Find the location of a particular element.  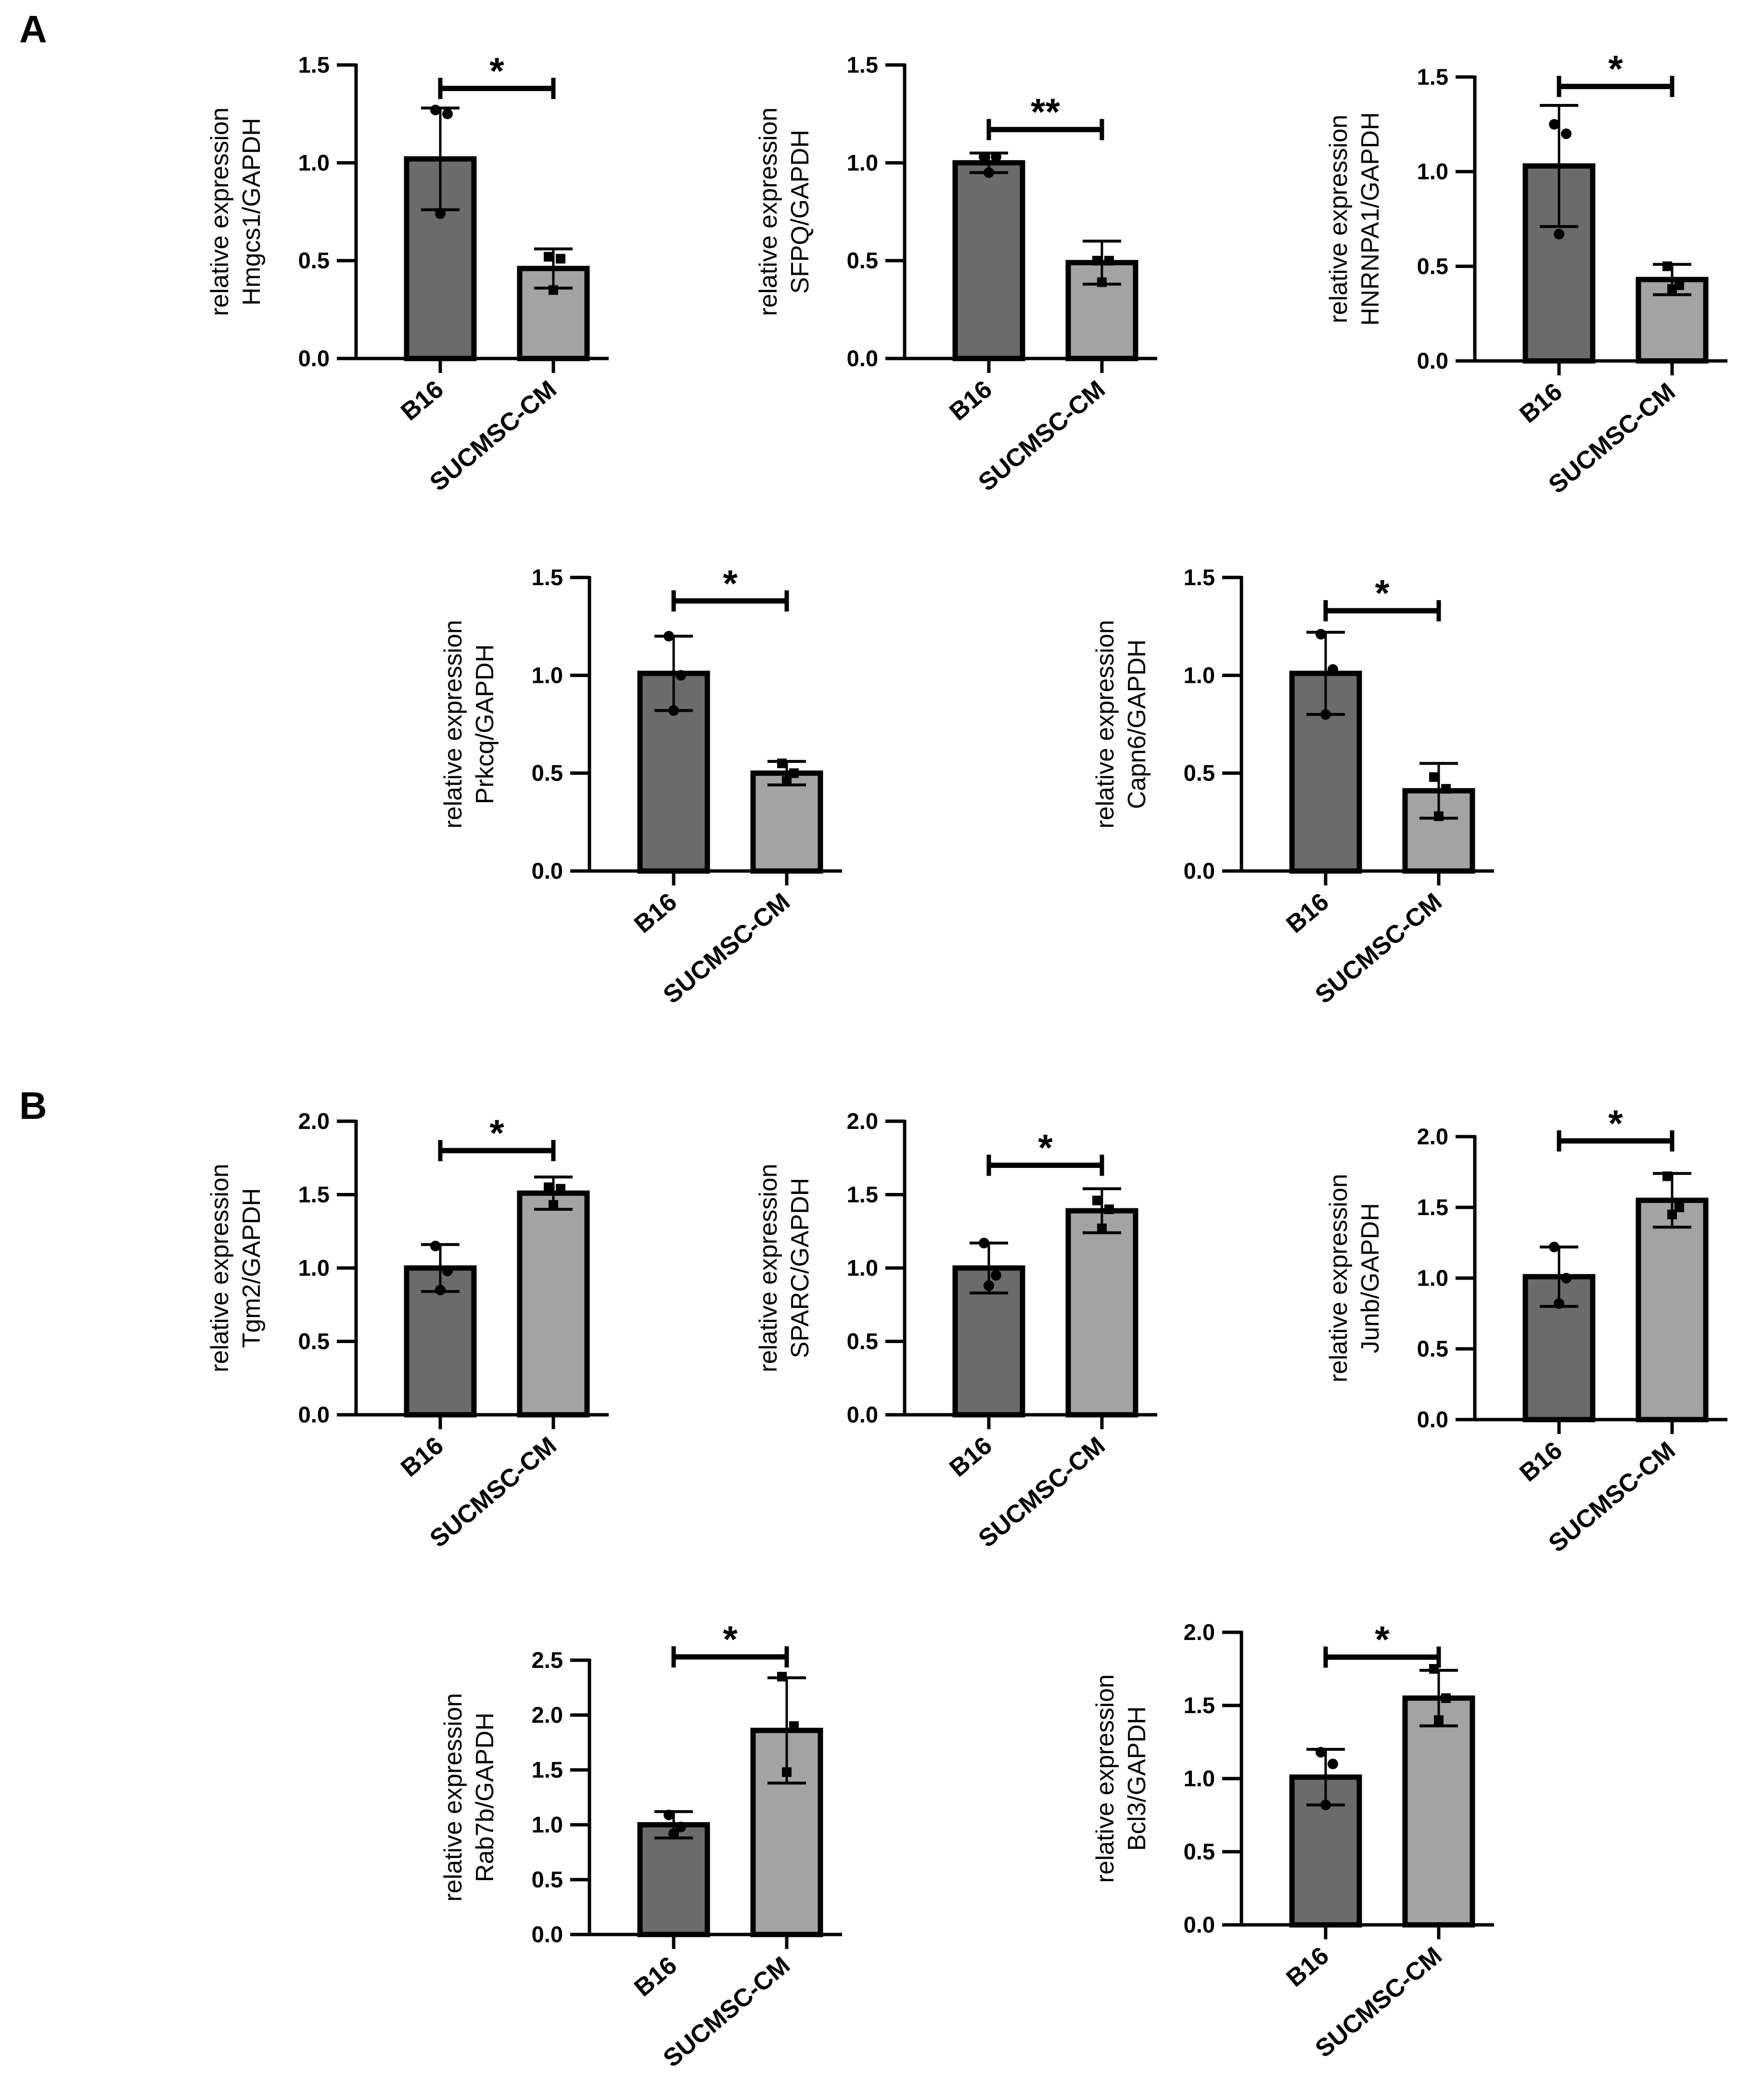

y-tick-label: 2.5 is located at coordinates (547, 1660).